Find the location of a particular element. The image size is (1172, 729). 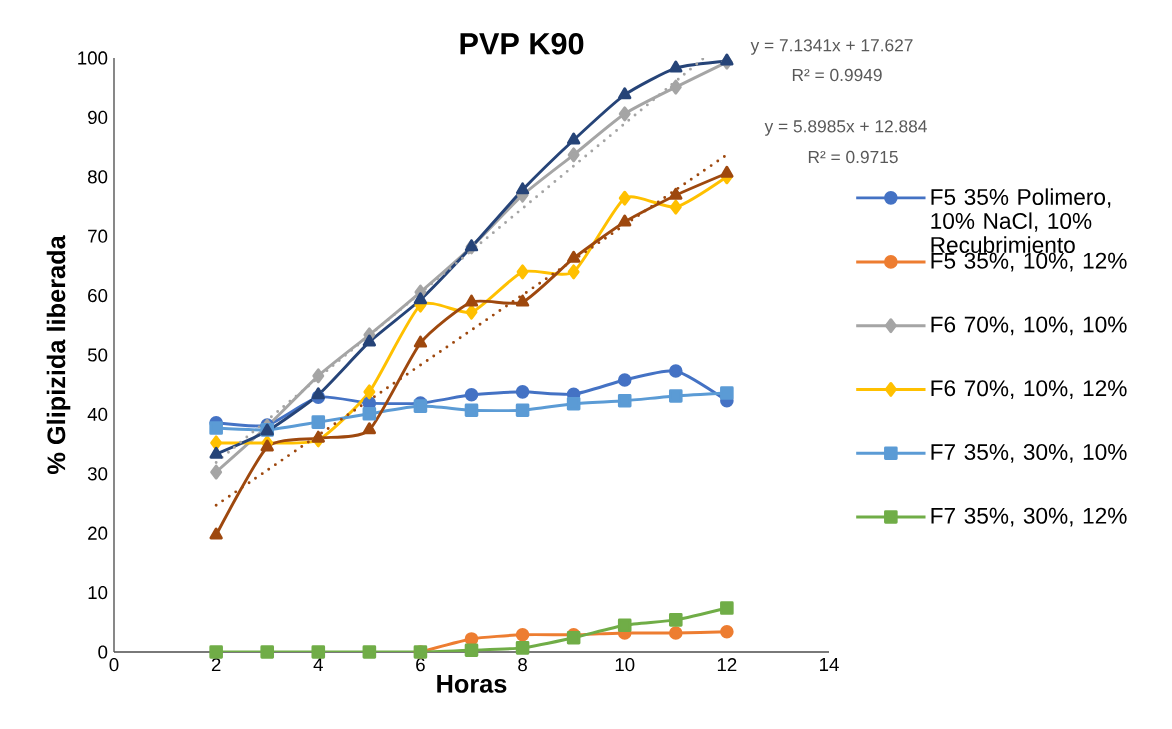

y-tick-label: 70 is located at coordinates (98, 236).